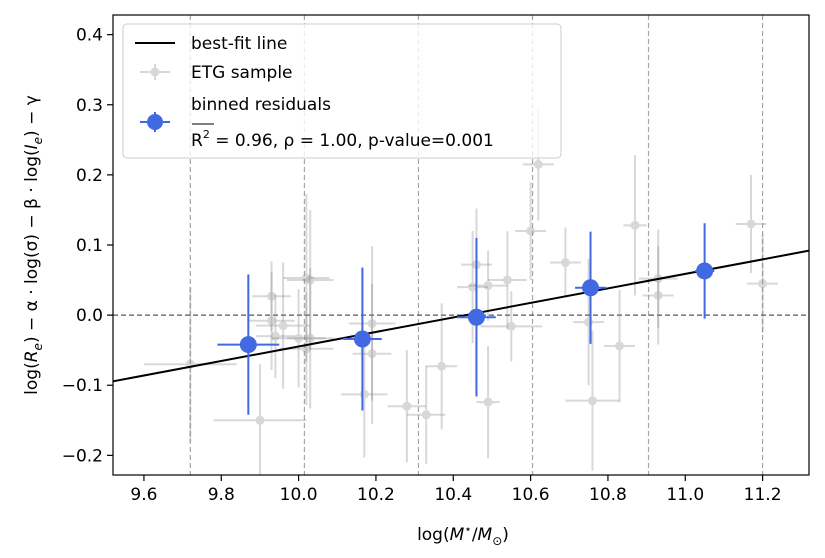 This screenshot has width=825, height=558. Describe the element at coordinates (82, 456) in the screenshot. I see `y-tick-label: −0.2` at that location.